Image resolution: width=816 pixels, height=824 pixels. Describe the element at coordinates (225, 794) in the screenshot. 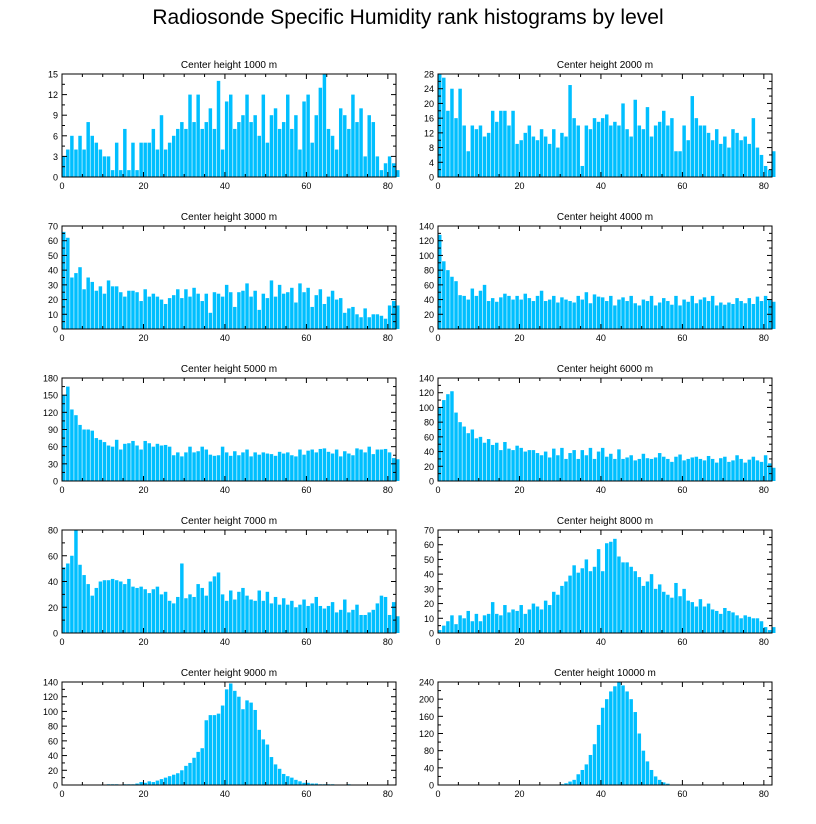

I see `x-tick-label: 40` at that location.